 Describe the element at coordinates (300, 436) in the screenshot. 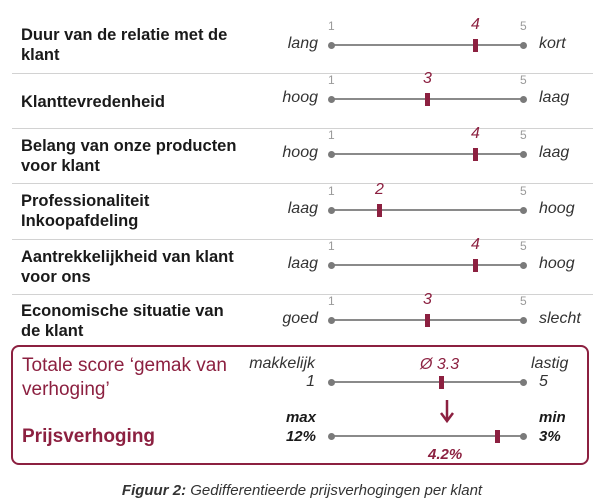

I see `price-max-pct: 12%` at that location.